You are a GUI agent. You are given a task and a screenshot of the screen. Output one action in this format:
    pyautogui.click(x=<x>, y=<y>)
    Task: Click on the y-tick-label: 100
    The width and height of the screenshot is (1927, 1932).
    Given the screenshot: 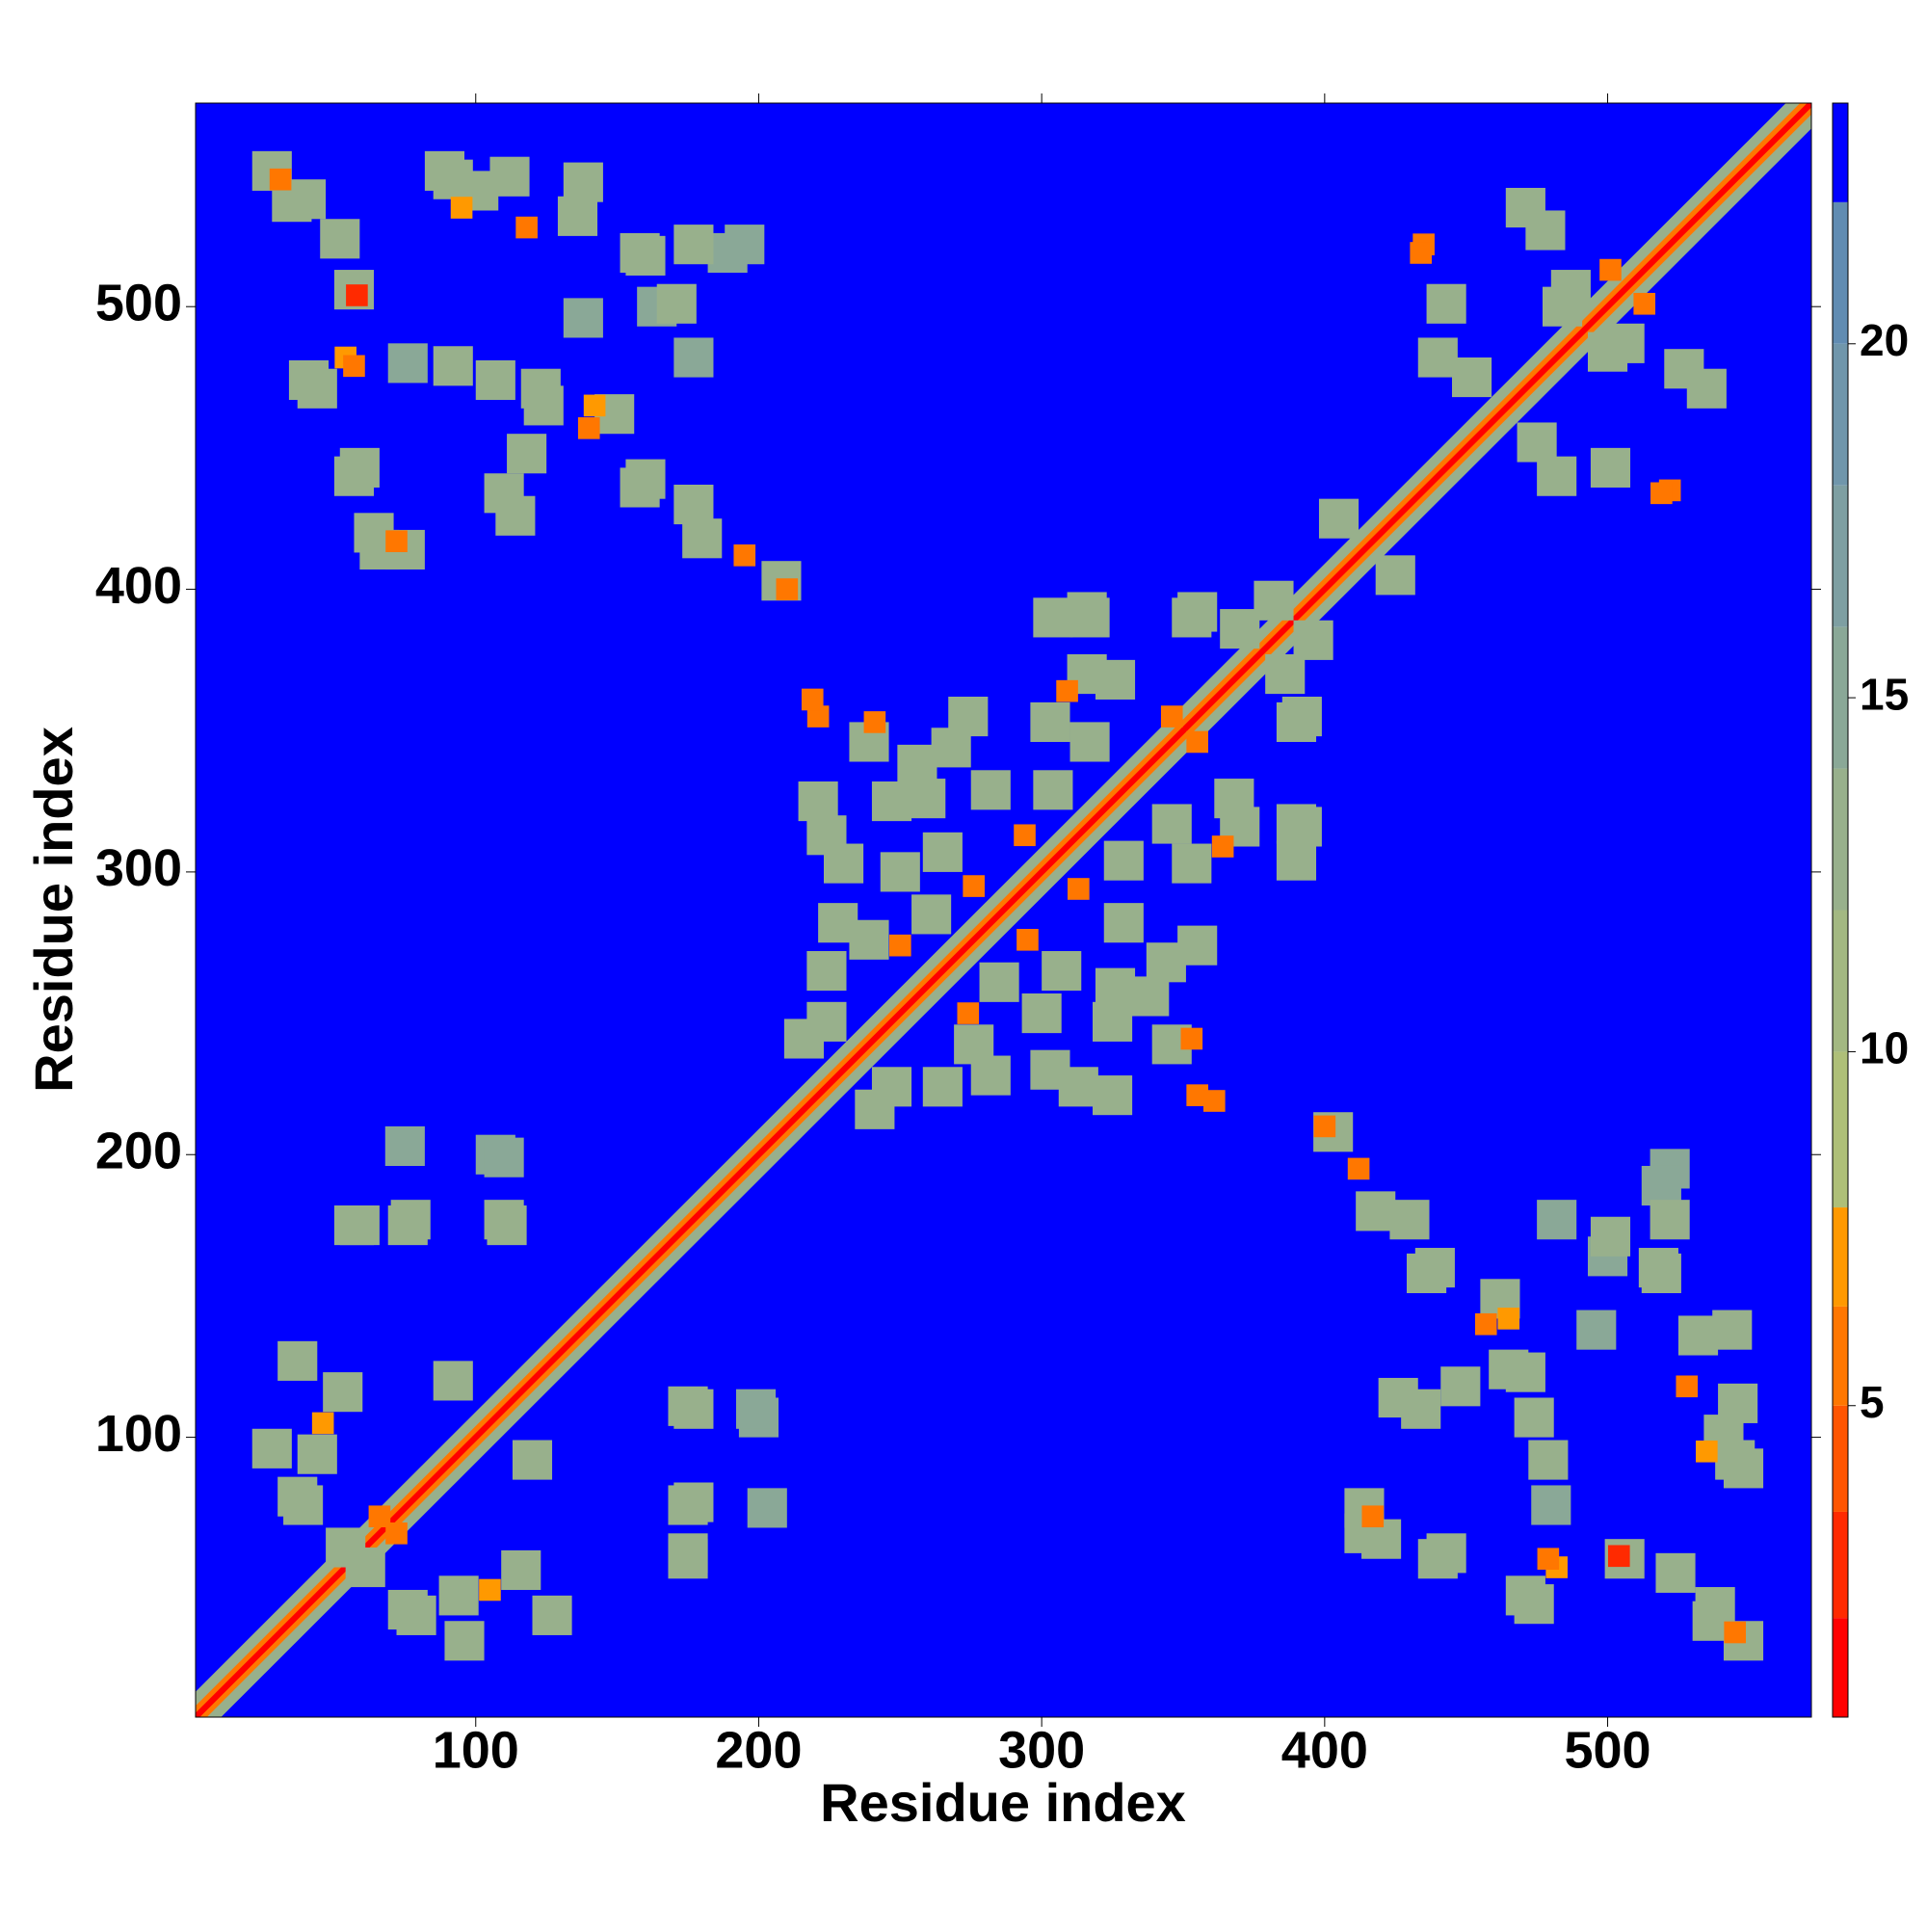 What is the action you would take?
    pyautogui.click(x=138, y=1434)
    